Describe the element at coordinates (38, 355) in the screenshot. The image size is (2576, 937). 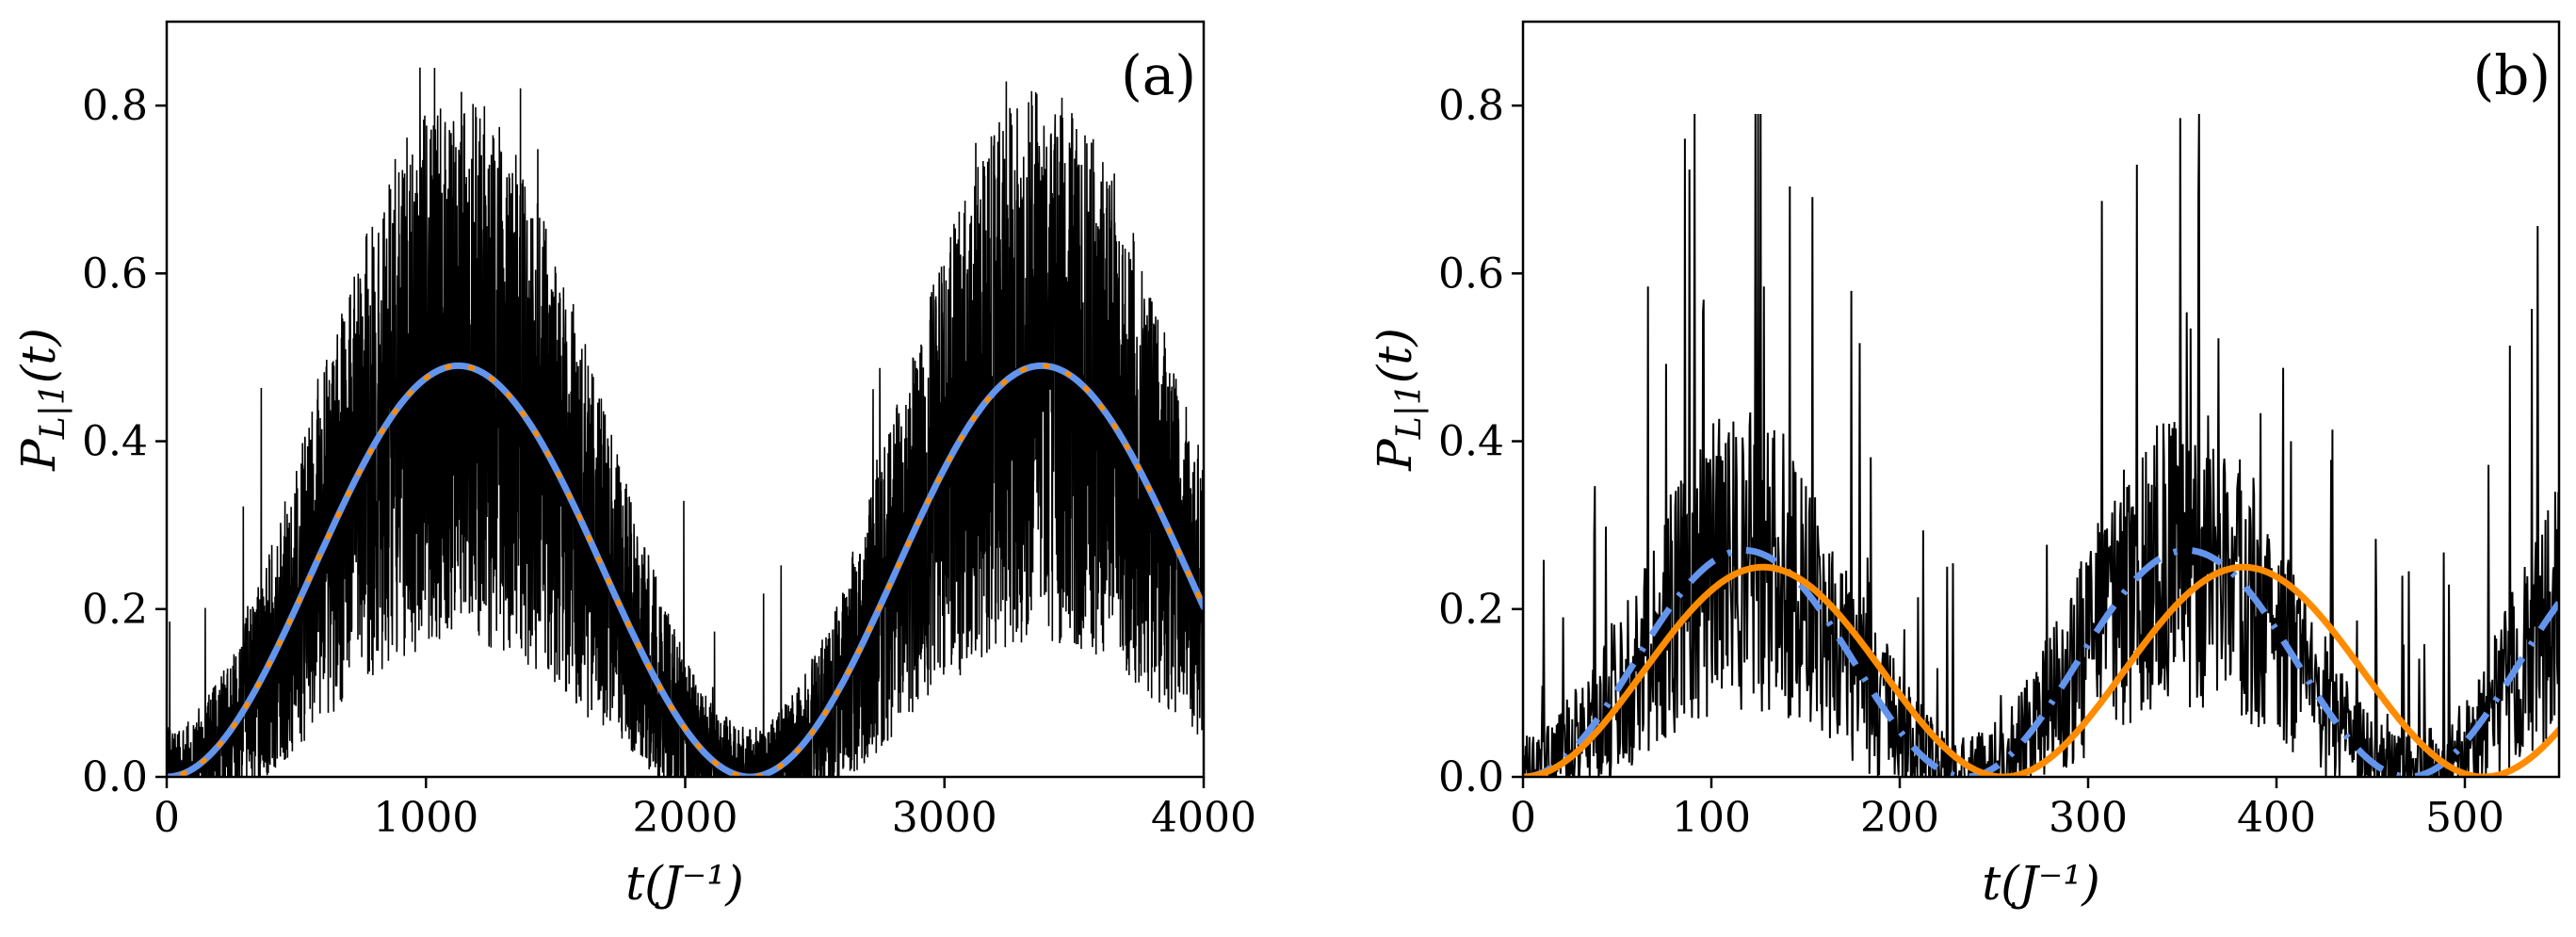
I see `panel-a-y-axis-label-tail: (t)` at that location.